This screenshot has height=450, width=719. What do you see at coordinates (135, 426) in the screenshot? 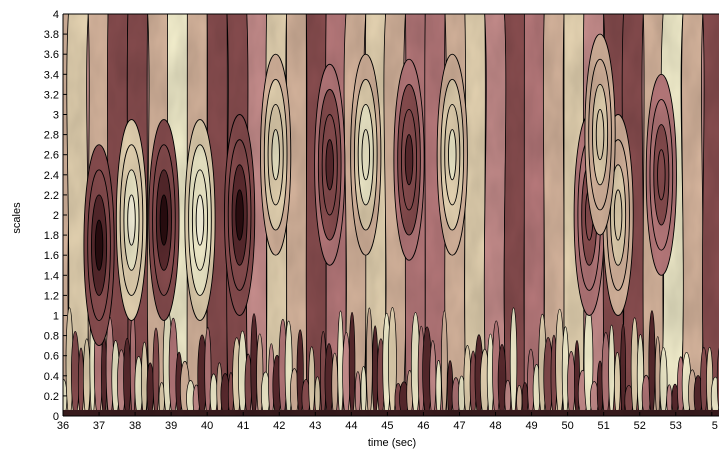
I see `x-tick-label: 38` at bounding box center [135, 426].